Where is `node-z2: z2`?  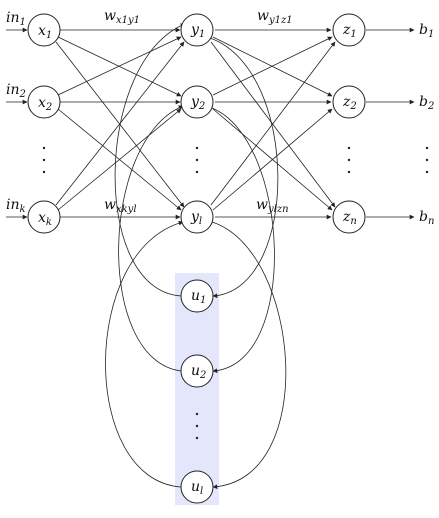 node-z2: z2 is located at coordinates (349, 102).